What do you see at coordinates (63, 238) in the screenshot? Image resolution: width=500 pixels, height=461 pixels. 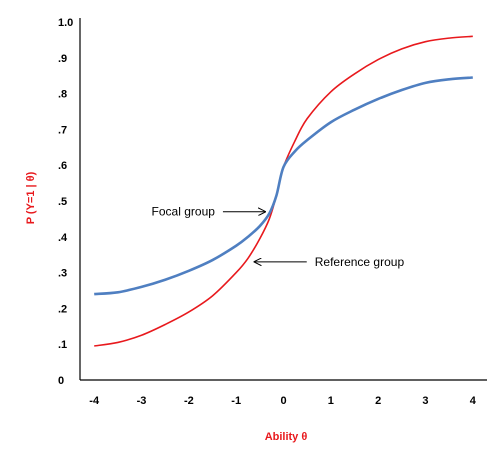 I see `y-tick-label: .4` at bounding box center [63, 238].